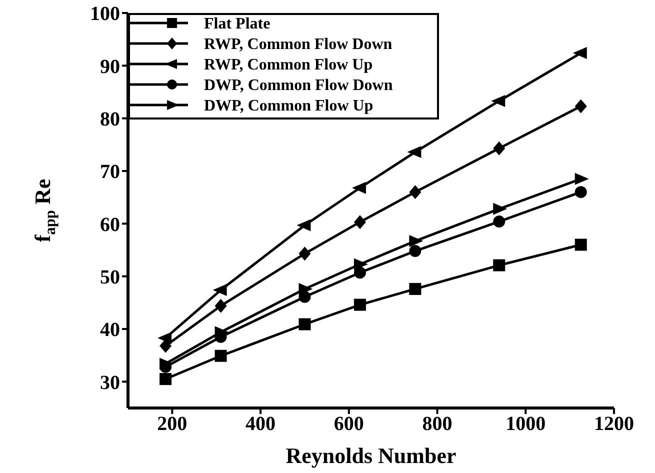  What do you see at coordinates (110, 277) in the screenshot?
I see `y-tick-label: 50` at bounding box center [110, 277].